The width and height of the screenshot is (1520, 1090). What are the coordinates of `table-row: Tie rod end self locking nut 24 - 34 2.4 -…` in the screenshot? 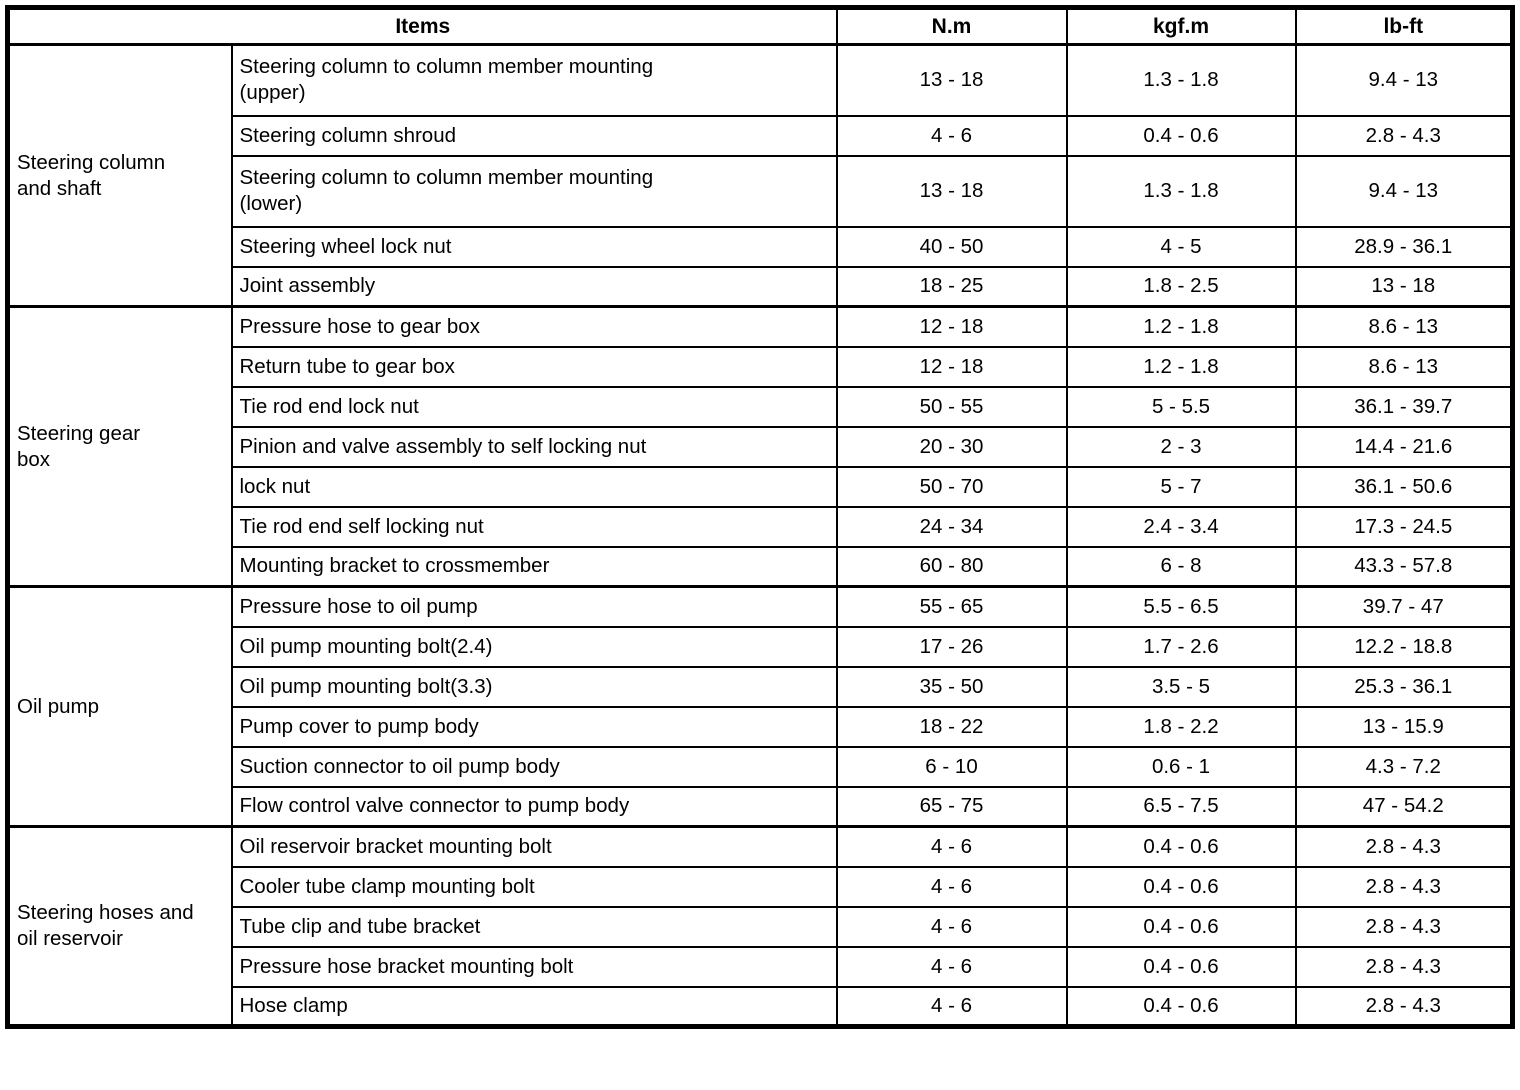 It's located at (761, 526).